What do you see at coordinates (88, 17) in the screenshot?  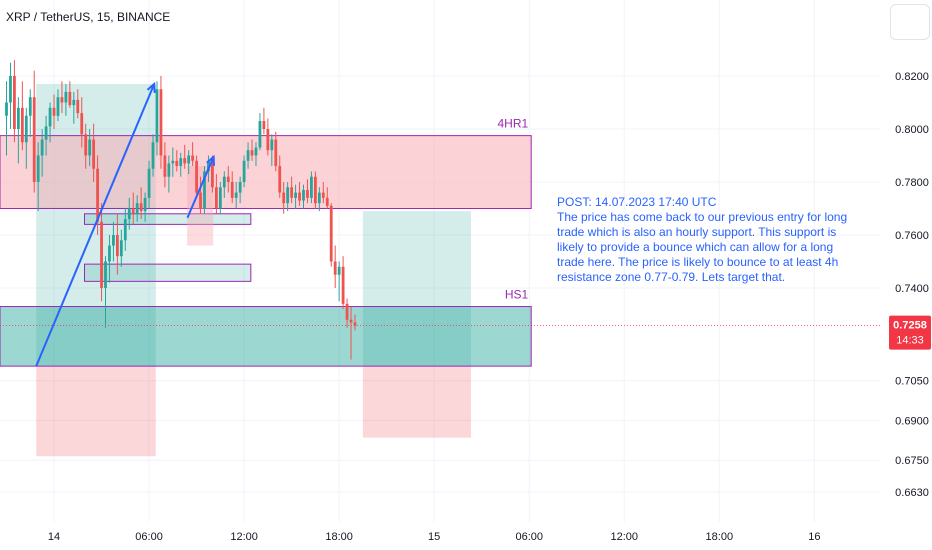 I see `chart-title: XRP / TetherUS, 15, BINANCE` at bounding box center [88, 17].